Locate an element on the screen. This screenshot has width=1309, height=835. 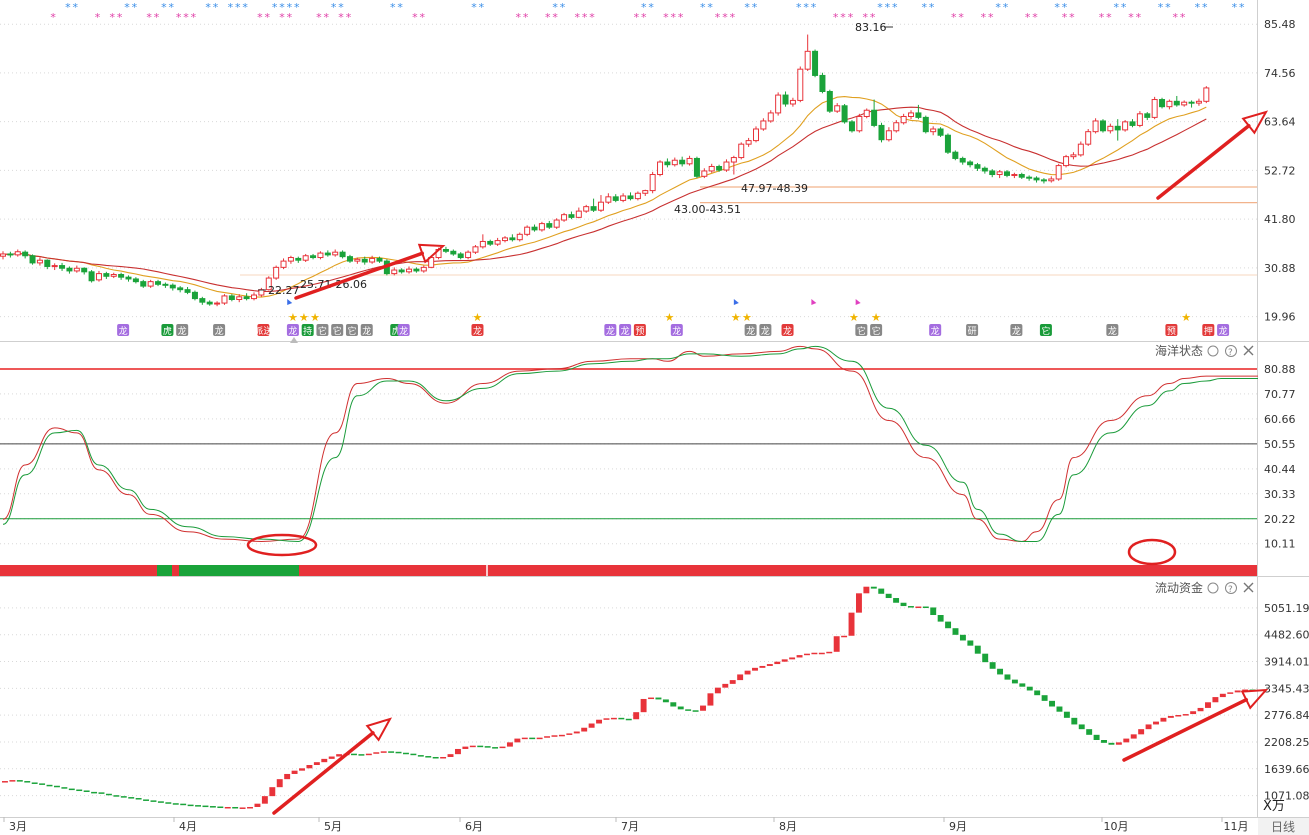
flow-y-tick: 3914.01 is located at coordinates (1286, 662).